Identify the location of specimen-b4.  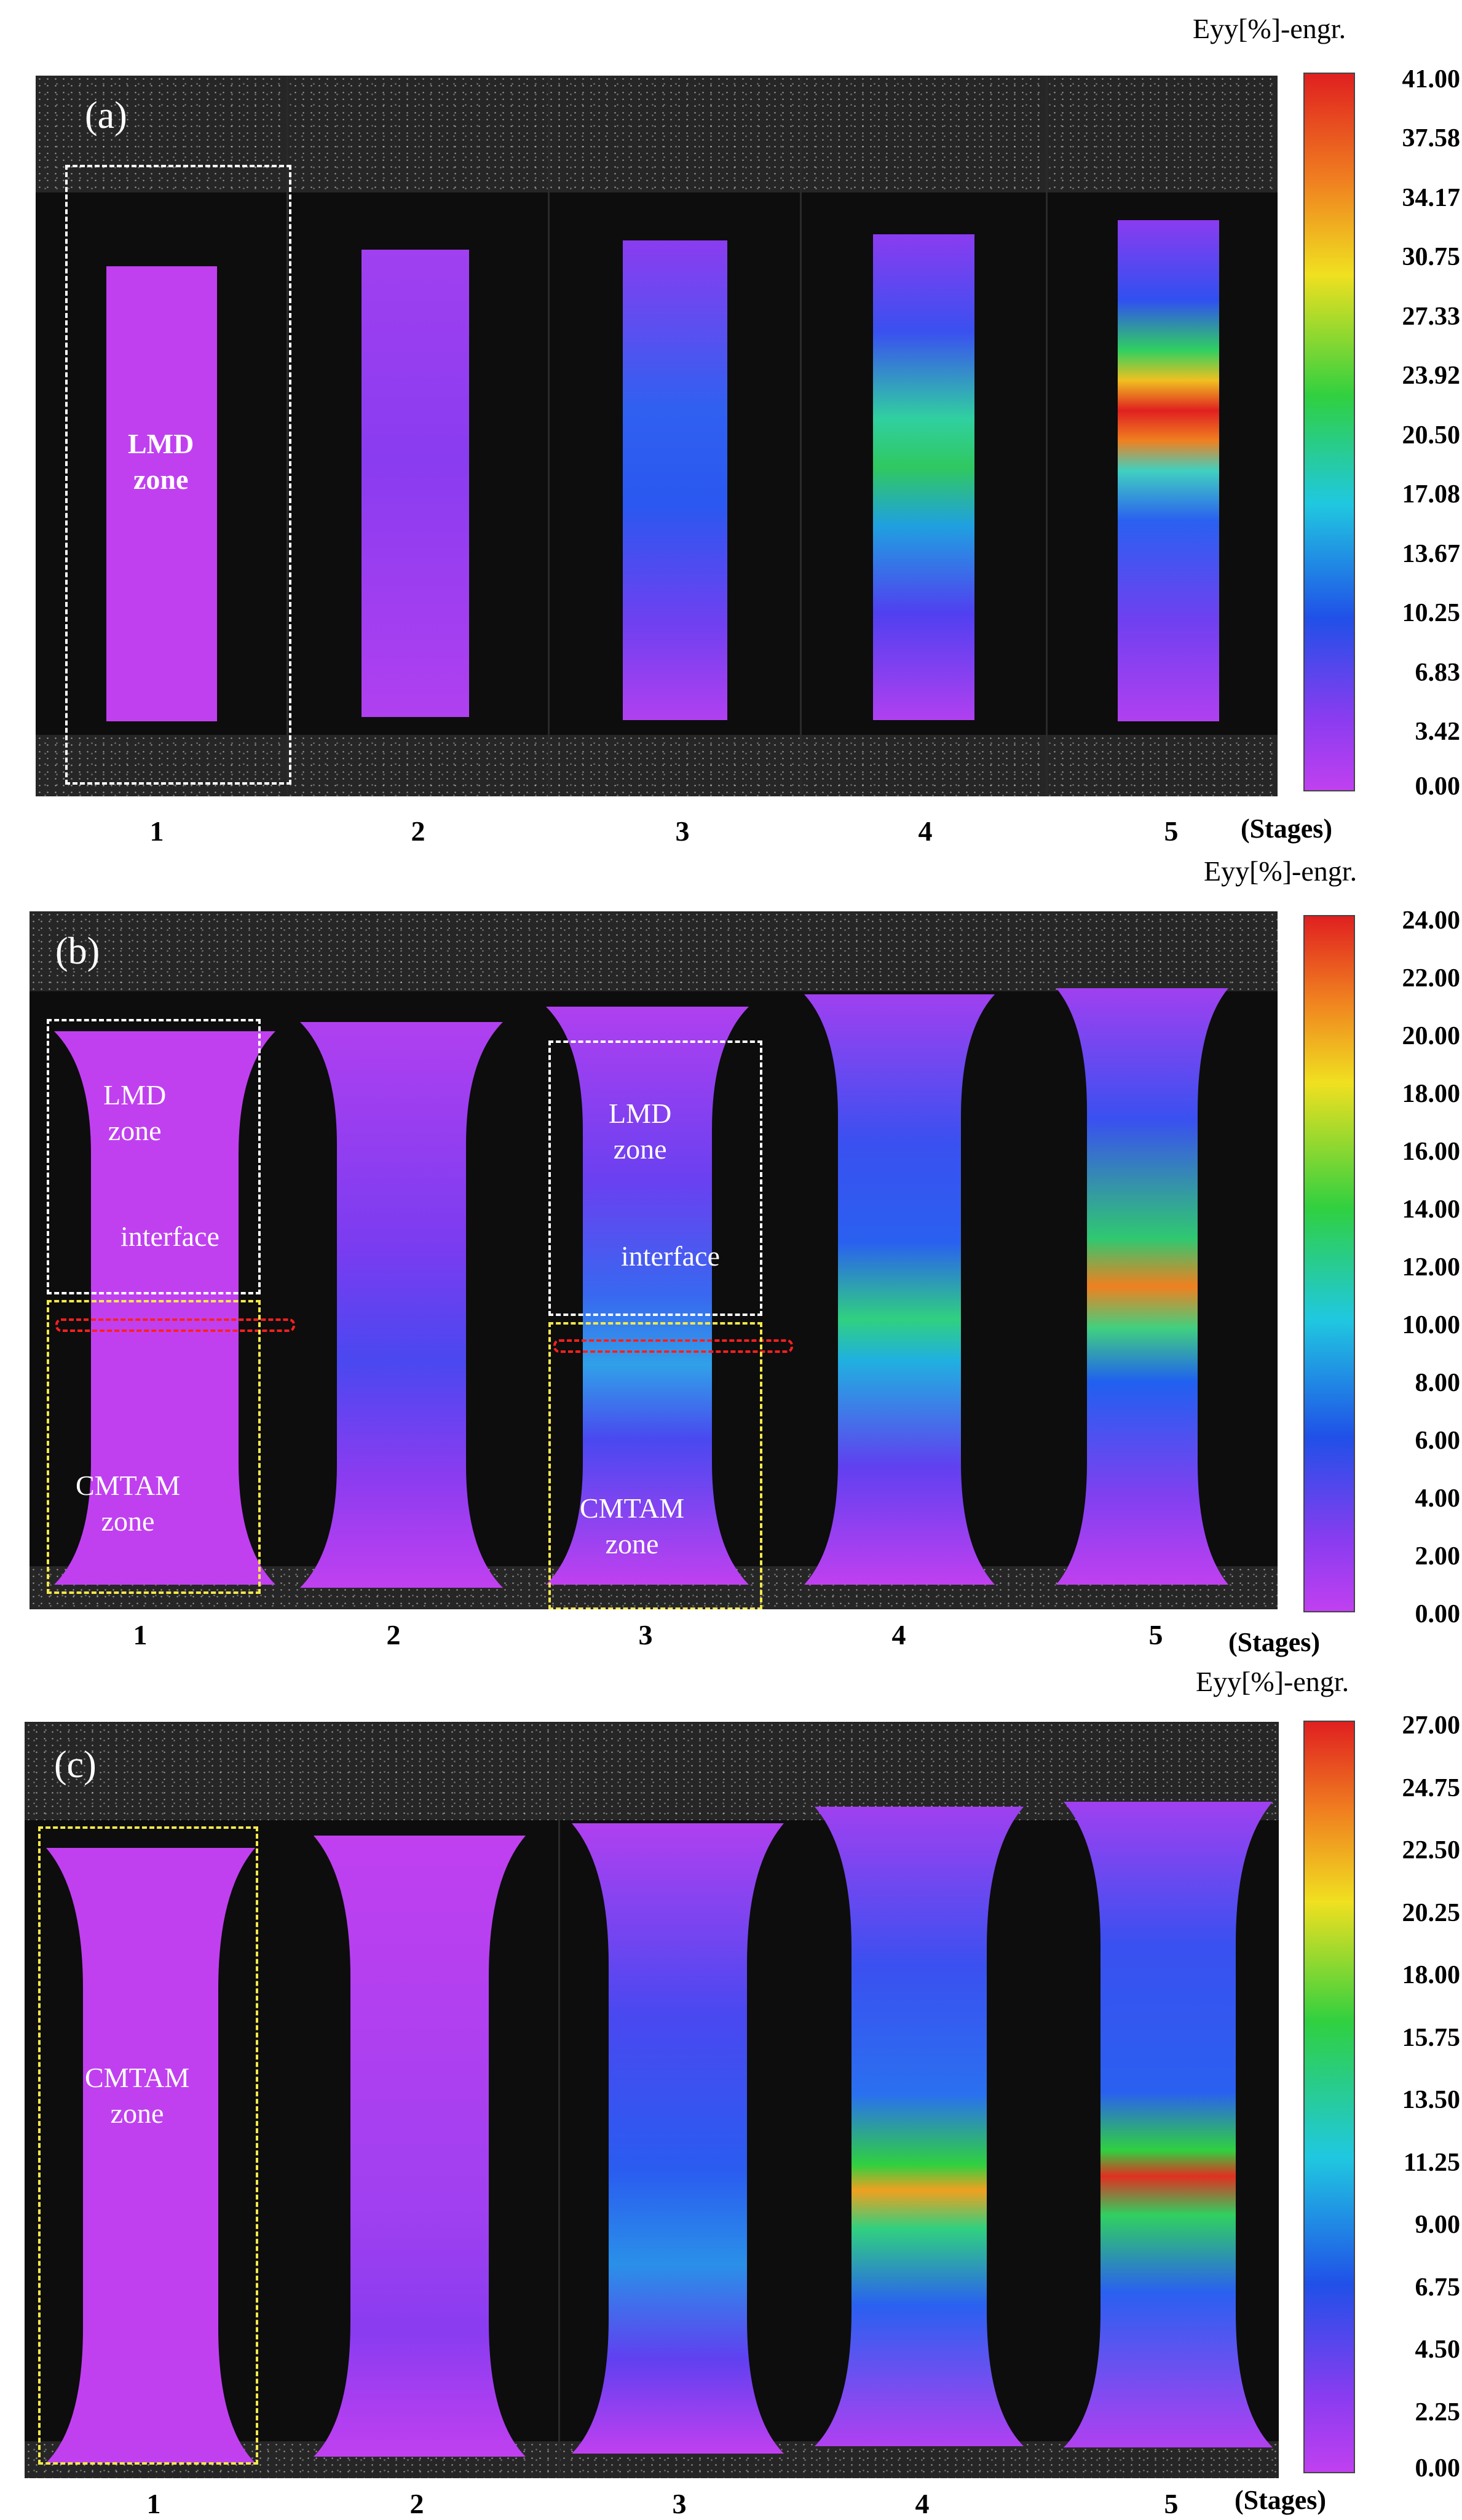
(899, 1289).